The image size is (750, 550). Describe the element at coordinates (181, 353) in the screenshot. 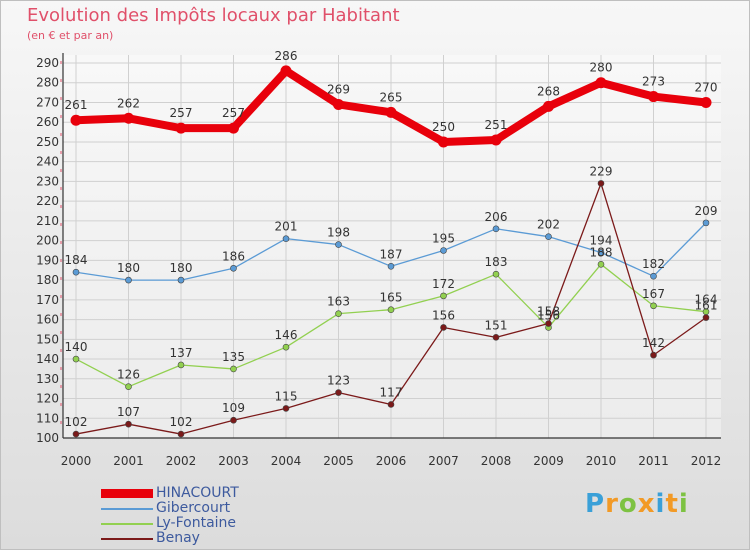

I see `data-label: 137` at that location.